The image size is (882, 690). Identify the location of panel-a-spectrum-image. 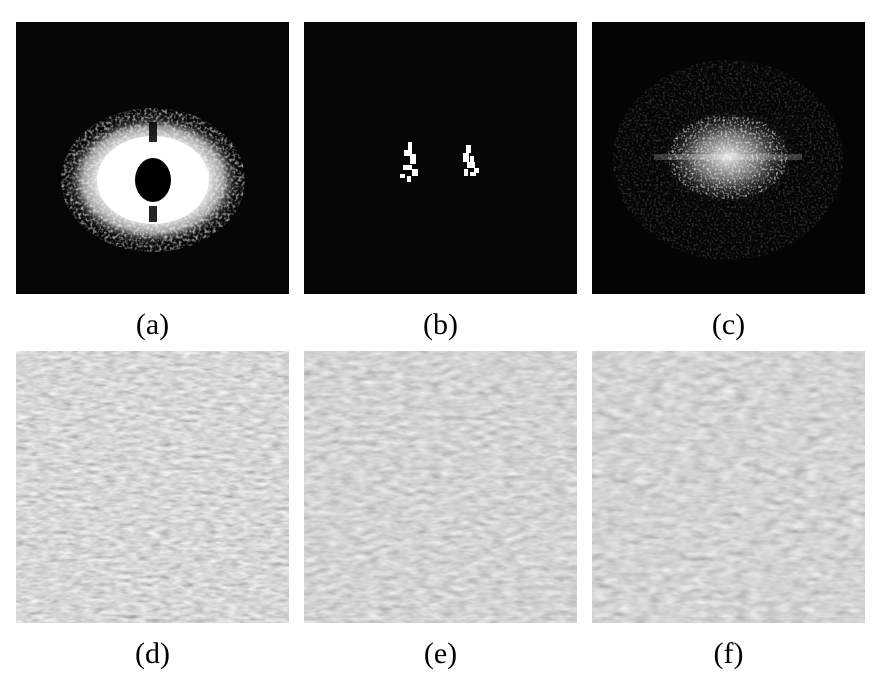
(152, 158).